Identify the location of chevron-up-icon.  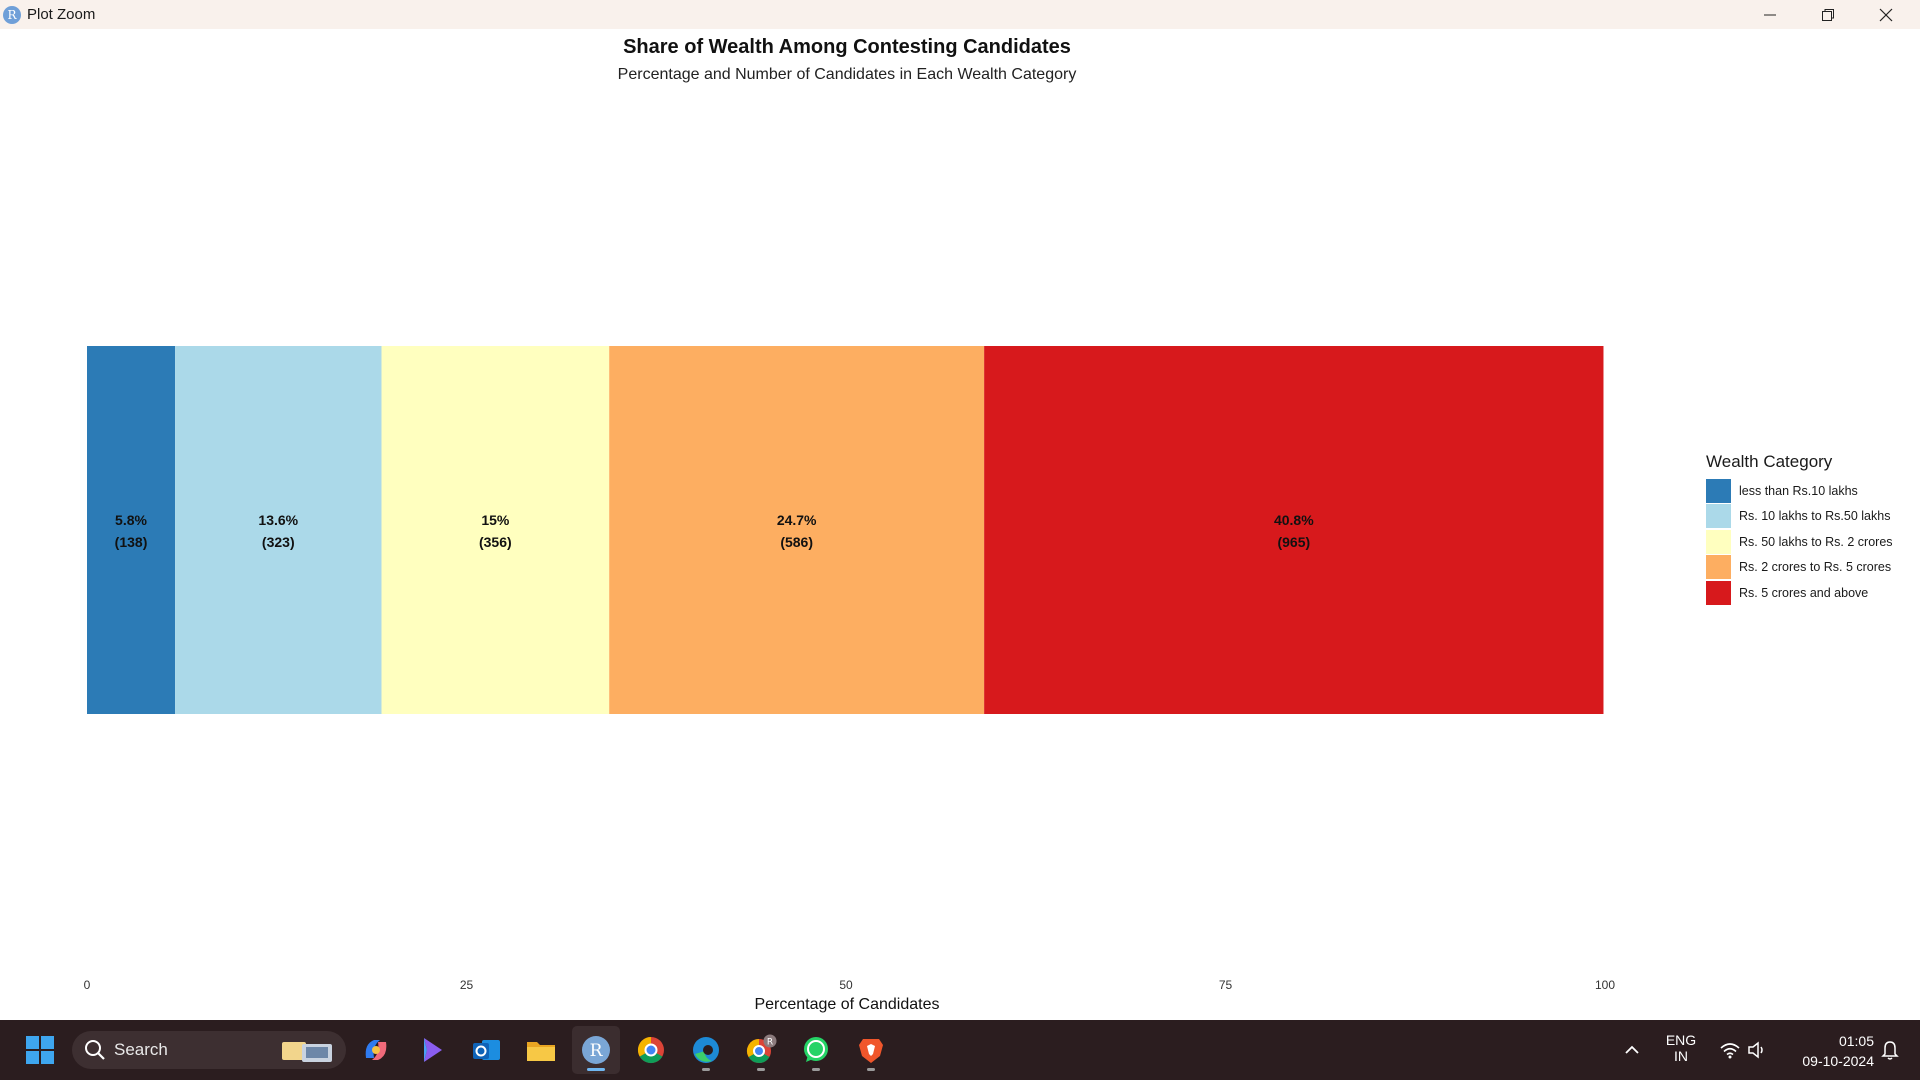
(1632, 1049).